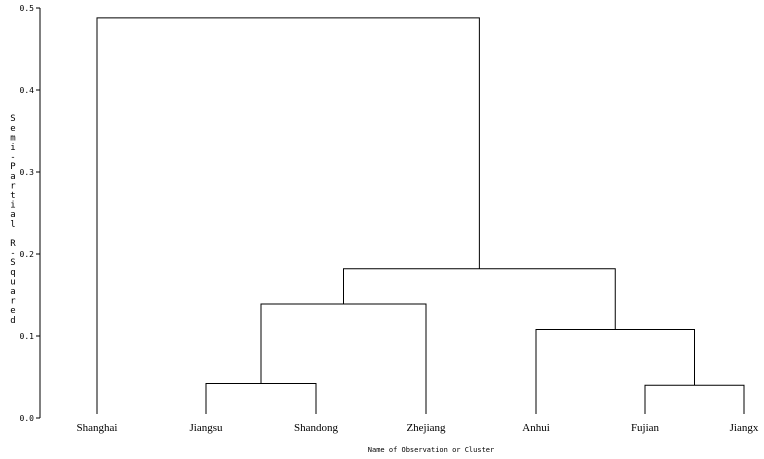 Image resolution: width=764 pixels, height=459 pixels. Describe the element at coordinates (316, 428) in the screenshot. I see `leaf-label: Shandong` at that location.